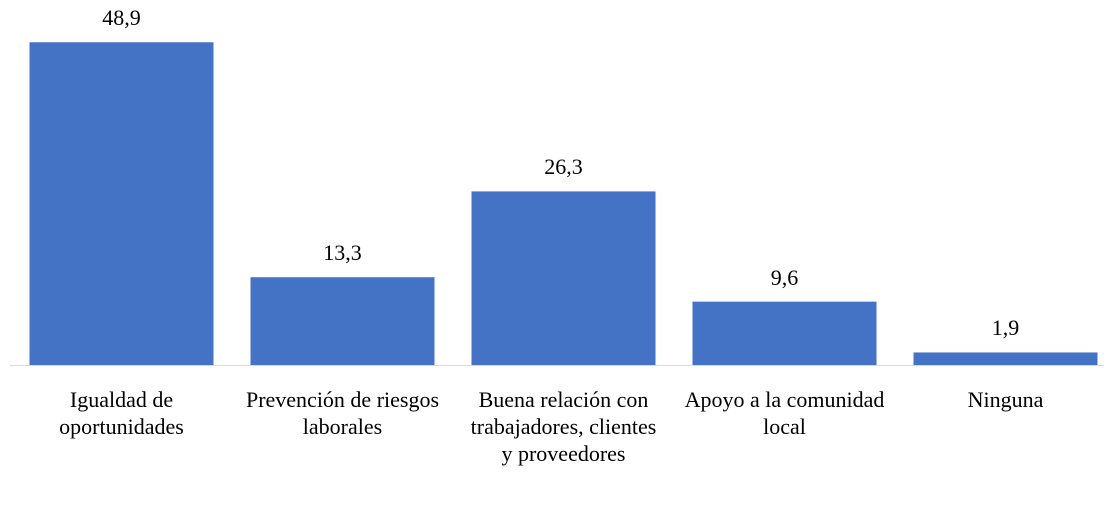 The width and height of the screenshot is (1104, 515). I want to click on value-label: 9,6, so click(784, 277).